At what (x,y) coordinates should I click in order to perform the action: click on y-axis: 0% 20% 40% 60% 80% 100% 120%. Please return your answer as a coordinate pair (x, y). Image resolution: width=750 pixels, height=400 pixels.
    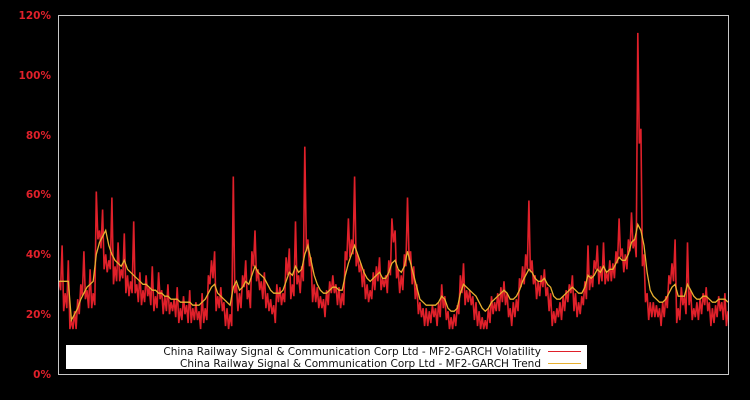
    Looking at the image, I should click on (35, 195).